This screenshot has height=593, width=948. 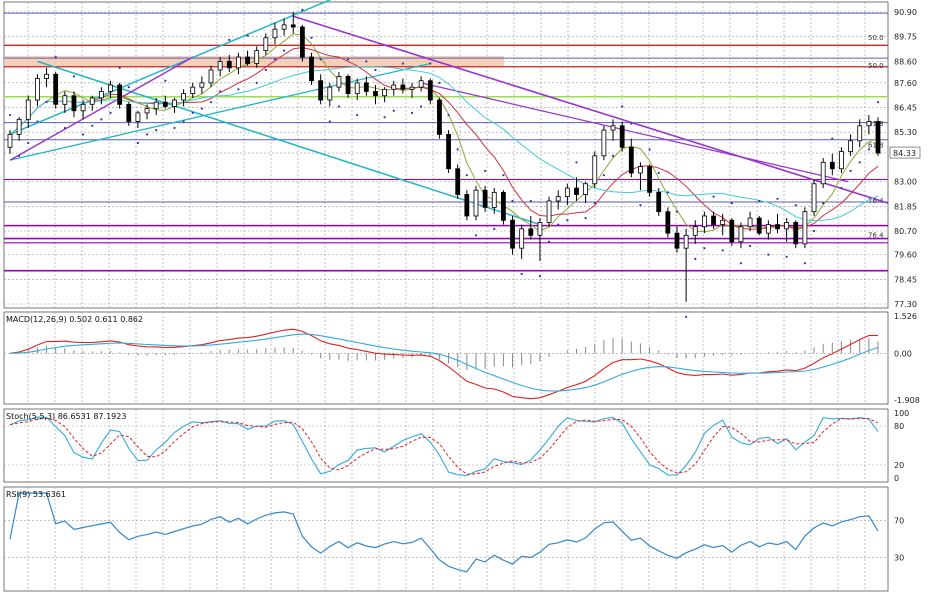 I want to click on price-tick-label: 80.70, so click(x=905, y=231).